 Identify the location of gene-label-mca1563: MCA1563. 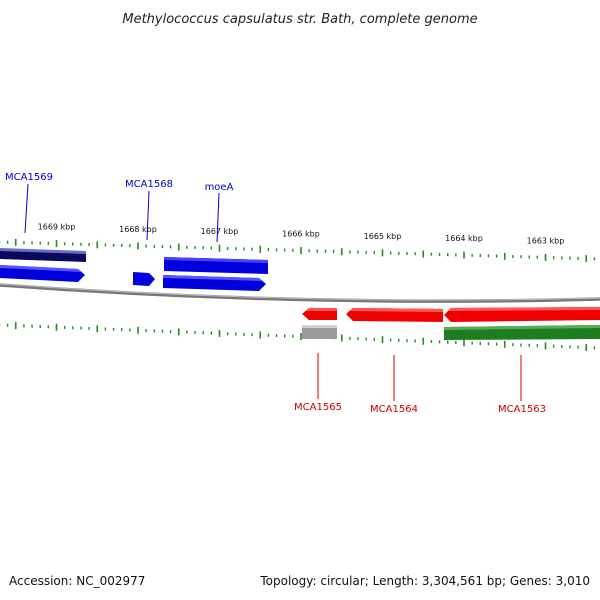
(522, 409).